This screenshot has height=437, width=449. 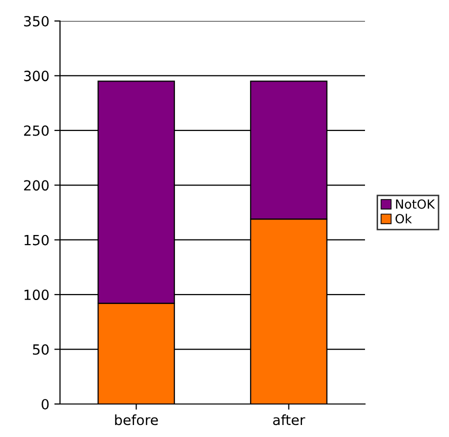 What do you see at coordinates (289, 420) in the screenshot?
I see `x-tick-label: after` at bounding box center [289, 420].